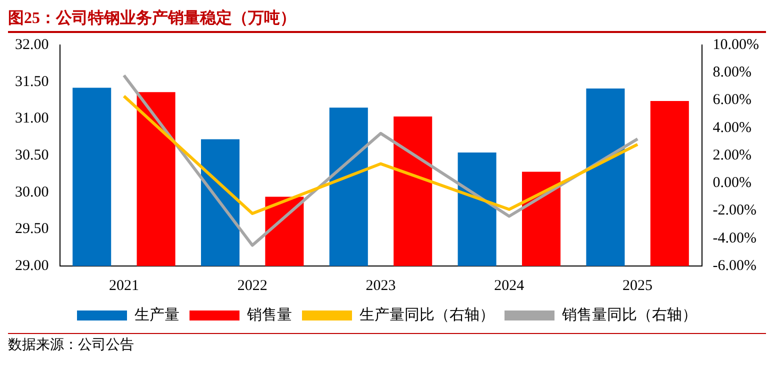 The height and width of the screenshot is (374, 774). Describe the element at coordinates (387, 20) in the screenshot. I see `chart-title: 图25：公司特钢业务产销量稳定（万吨）` at that location.